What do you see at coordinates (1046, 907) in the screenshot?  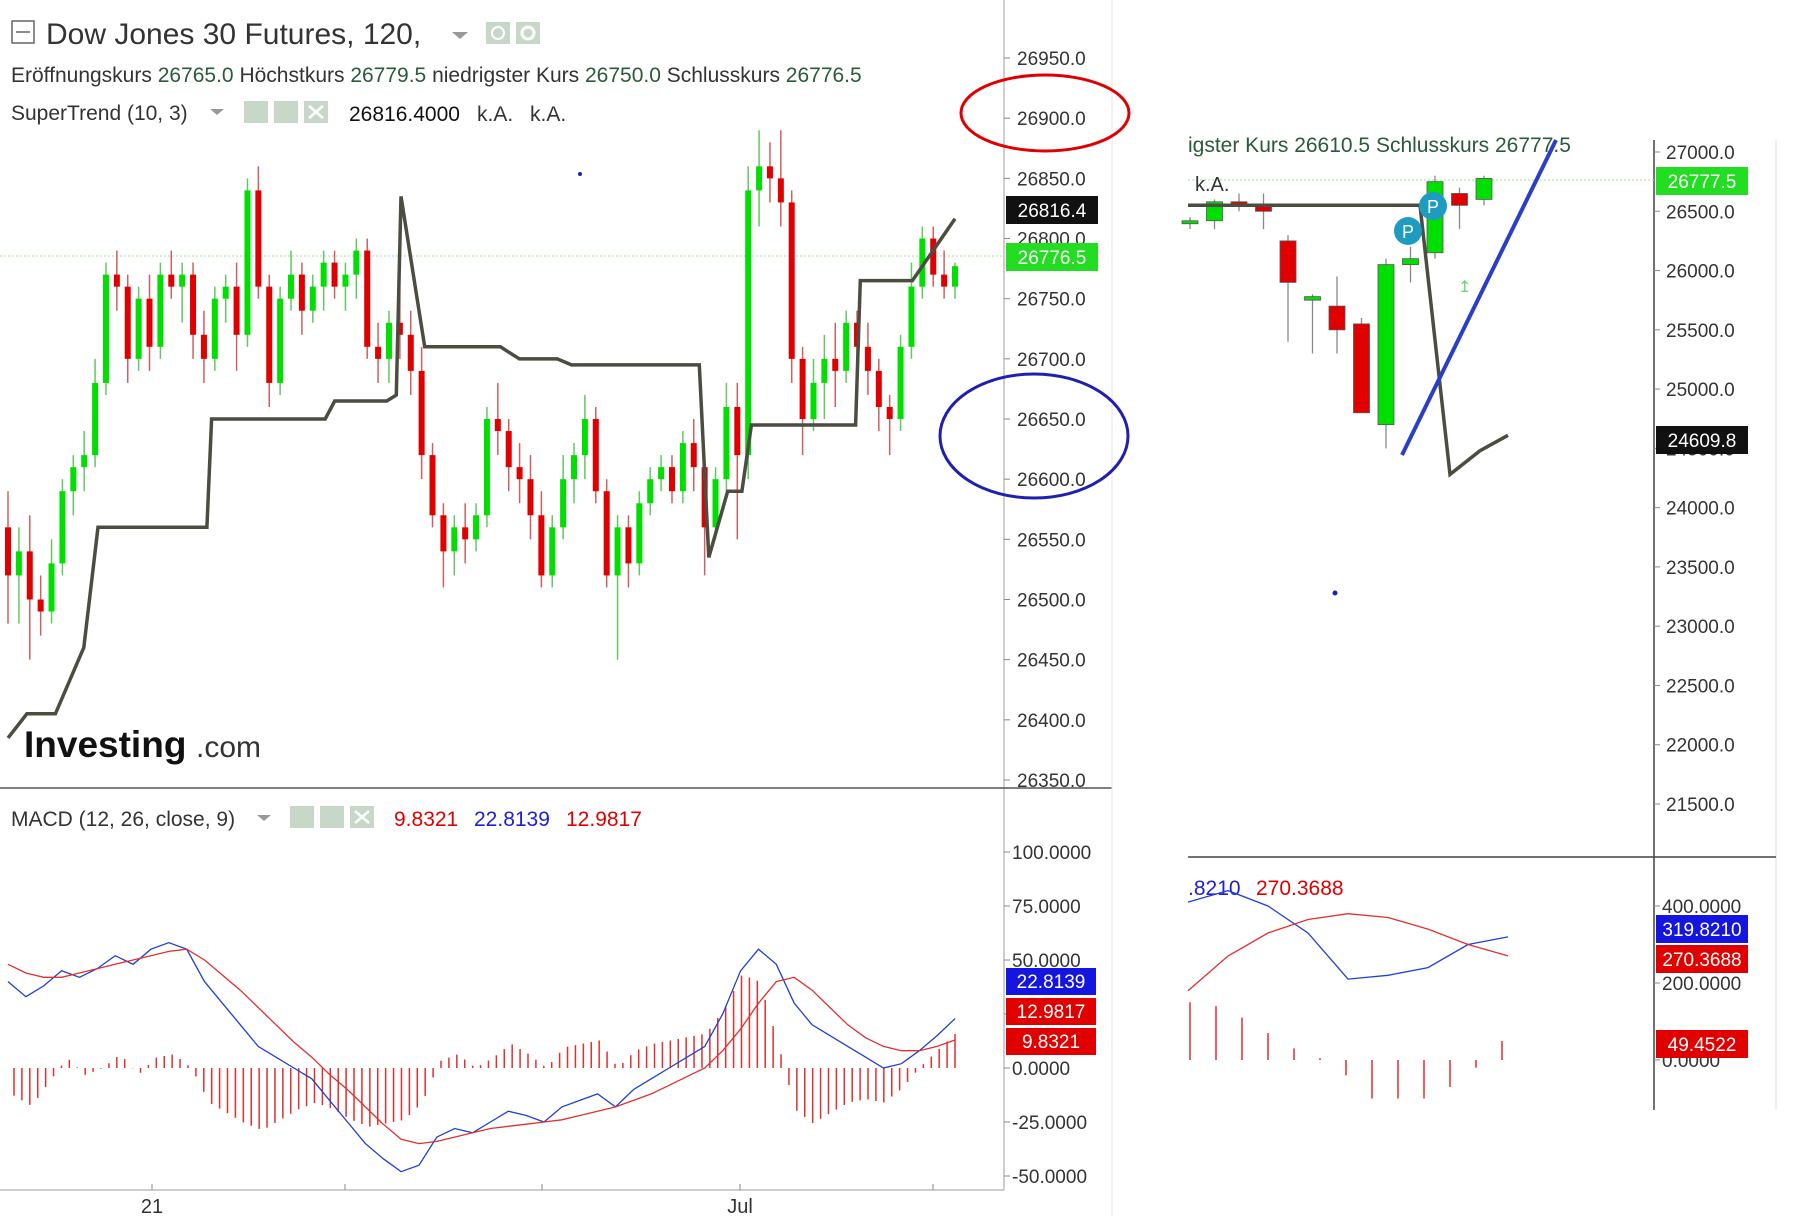 I see `macd-tick-label: 75.0000` at bounding box center [1046, 907].